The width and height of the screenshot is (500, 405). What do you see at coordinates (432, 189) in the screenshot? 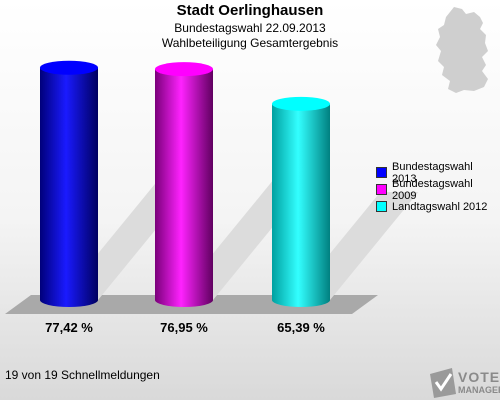
I see `legend-label: Bundestagswahl 2009` at bounding box center [432, 189].